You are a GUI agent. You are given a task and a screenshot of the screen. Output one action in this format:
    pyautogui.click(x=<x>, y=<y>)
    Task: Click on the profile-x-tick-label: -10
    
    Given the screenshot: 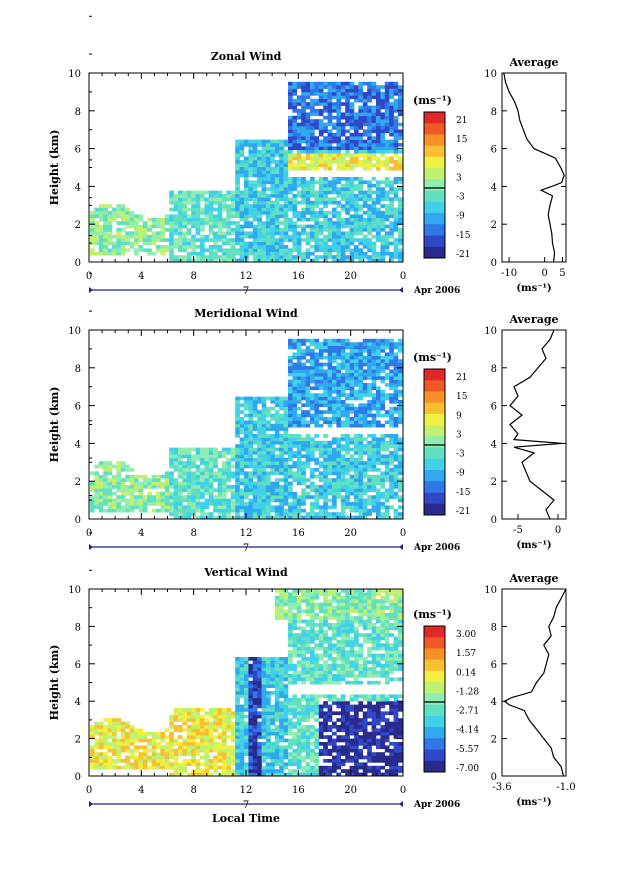 What is the action you would take?
    pyautogui.click(x=509, y=273)
    